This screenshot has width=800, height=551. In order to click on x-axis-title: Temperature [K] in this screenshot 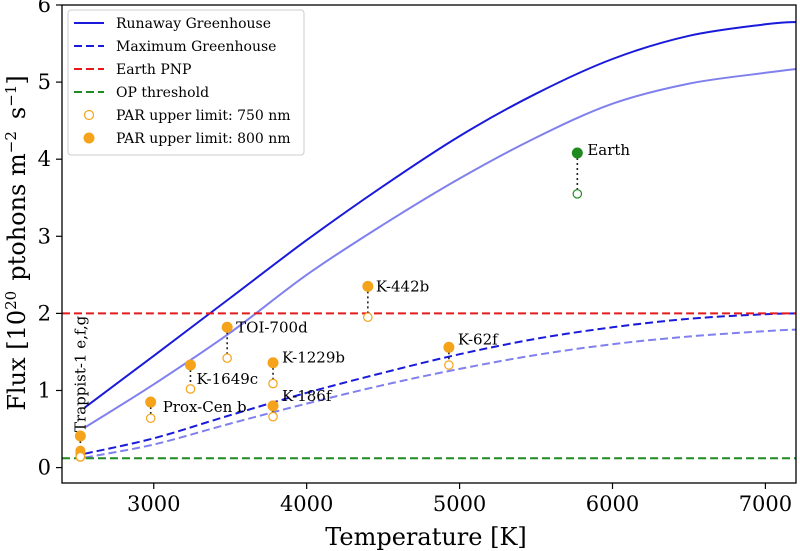, I will do `click(426, 537)`.